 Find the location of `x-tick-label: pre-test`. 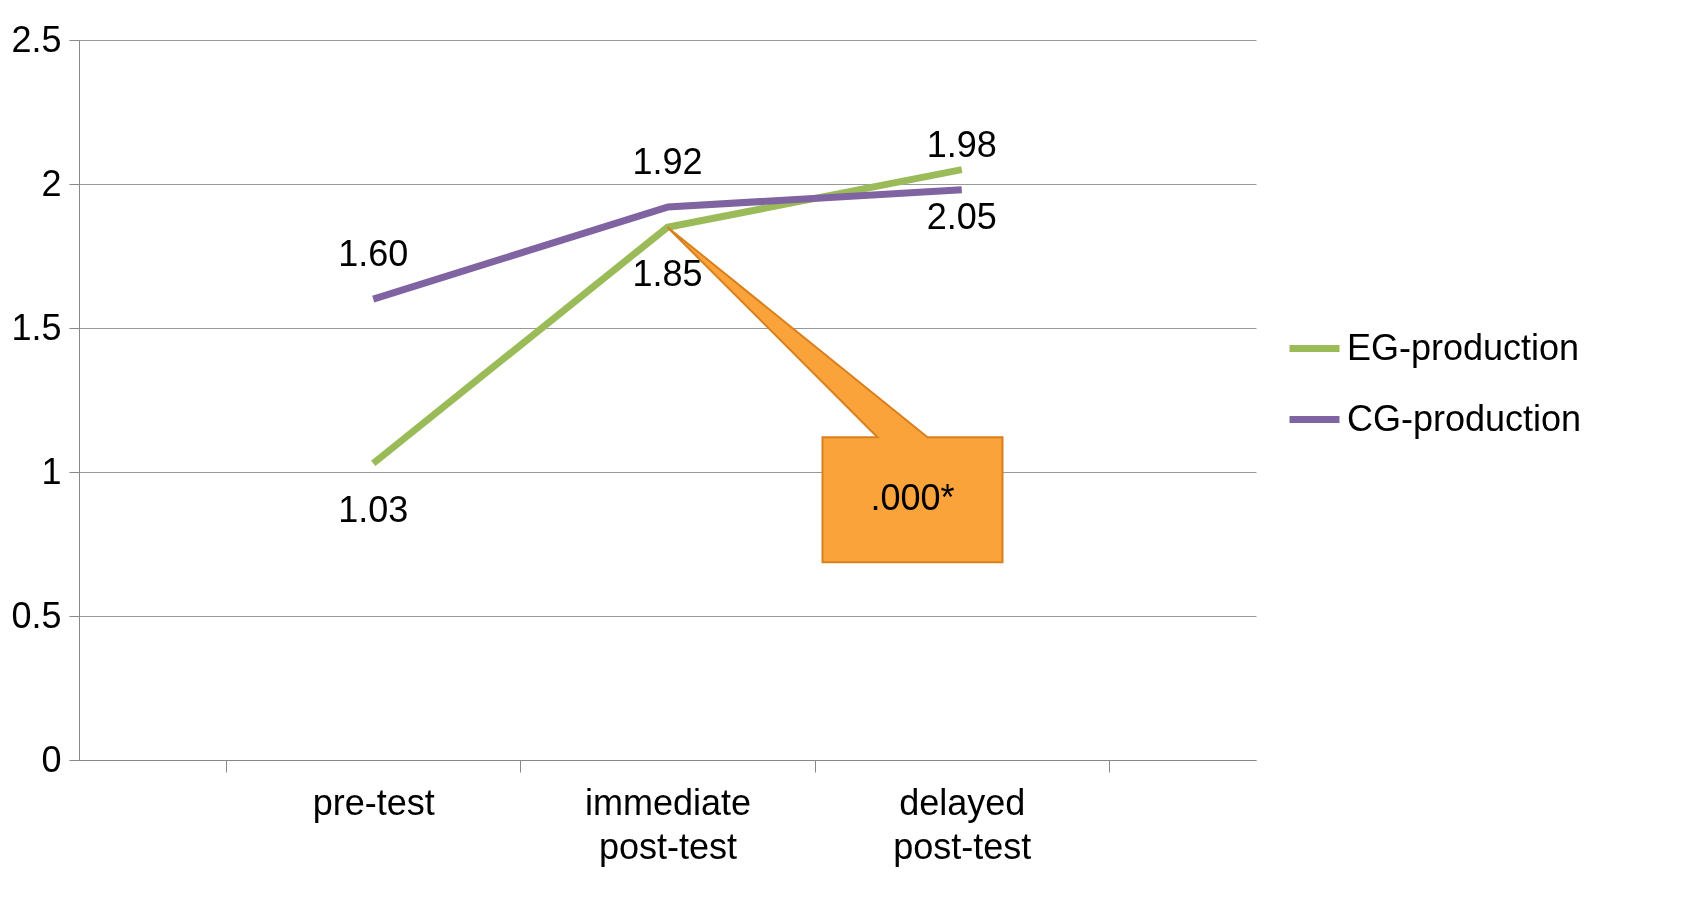

x-tick-label: pre-test is located at coordinates (373, 802).